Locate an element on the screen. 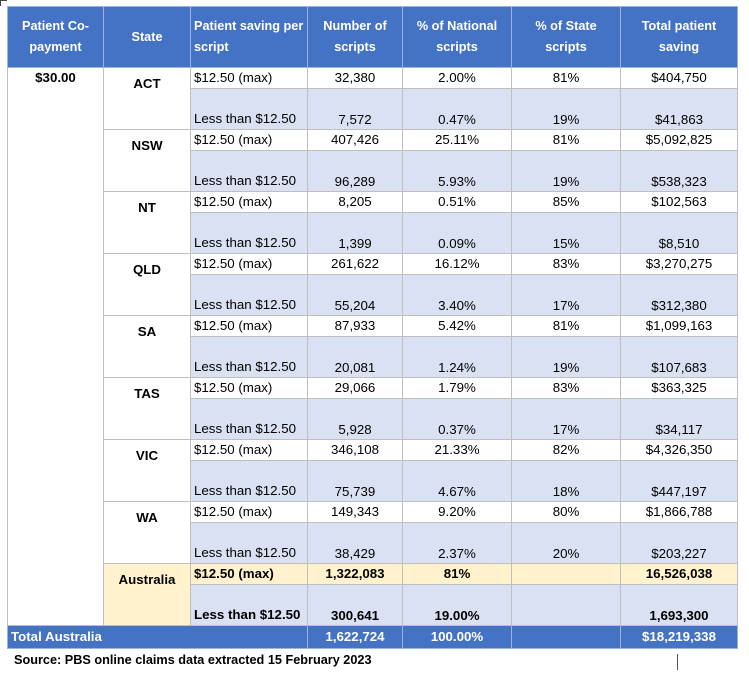  state-pct-cell: 19% is located at coordinates (566, 171).